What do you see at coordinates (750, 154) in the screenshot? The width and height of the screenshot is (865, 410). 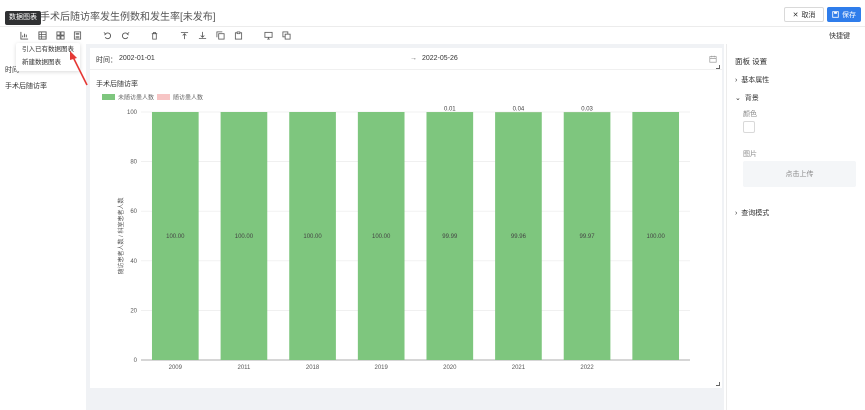 I see `image-label: 图片` at bounding box center [750, 154].